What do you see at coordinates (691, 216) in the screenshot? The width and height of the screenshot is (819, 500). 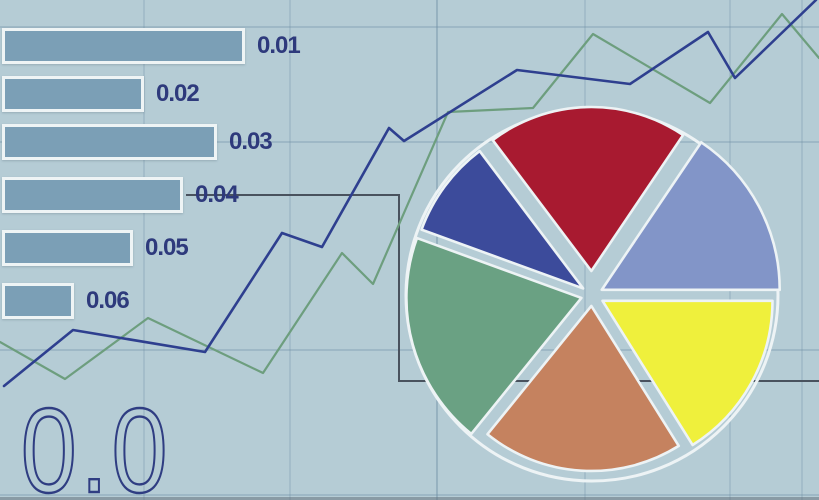 I see `pie-slice-periwinkle` at bounding box center [691, 216].